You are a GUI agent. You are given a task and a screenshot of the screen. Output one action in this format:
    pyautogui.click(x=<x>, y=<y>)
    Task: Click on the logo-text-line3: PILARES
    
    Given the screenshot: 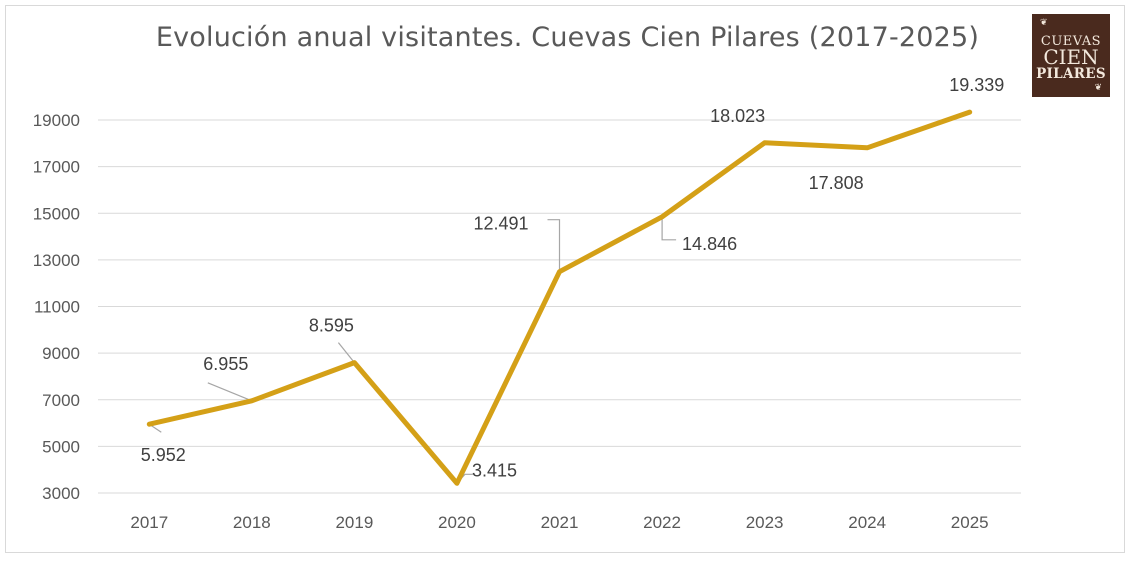 What is the action you would take?
    pyautogui.click(x=1071, y=74)
    